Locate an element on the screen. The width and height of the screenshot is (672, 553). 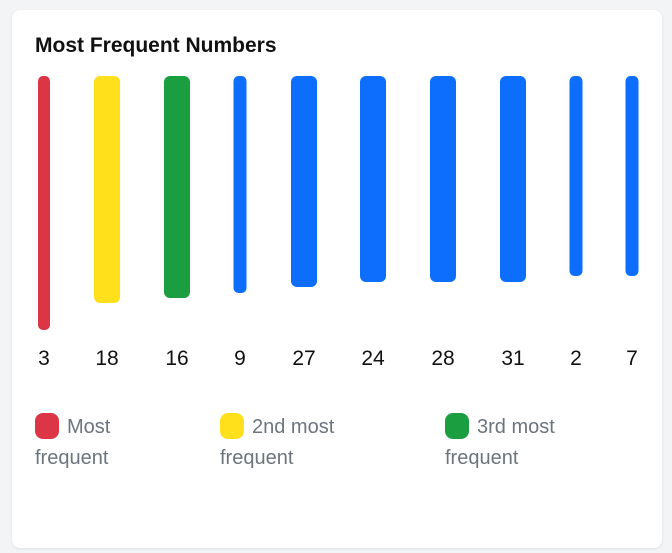
legend-label-most: Most frequent is located at coordinates (73, 442).